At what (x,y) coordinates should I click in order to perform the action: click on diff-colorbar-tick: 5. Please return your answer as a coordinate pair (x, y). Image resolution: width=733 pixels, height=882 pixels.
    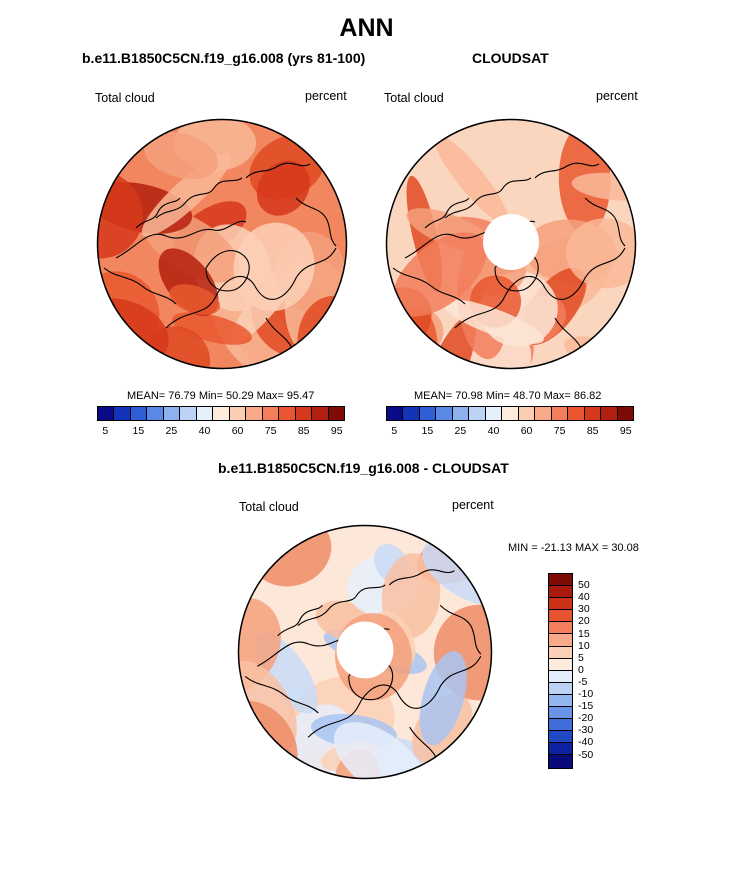
    Looking at the image, I should click on (581, 657).